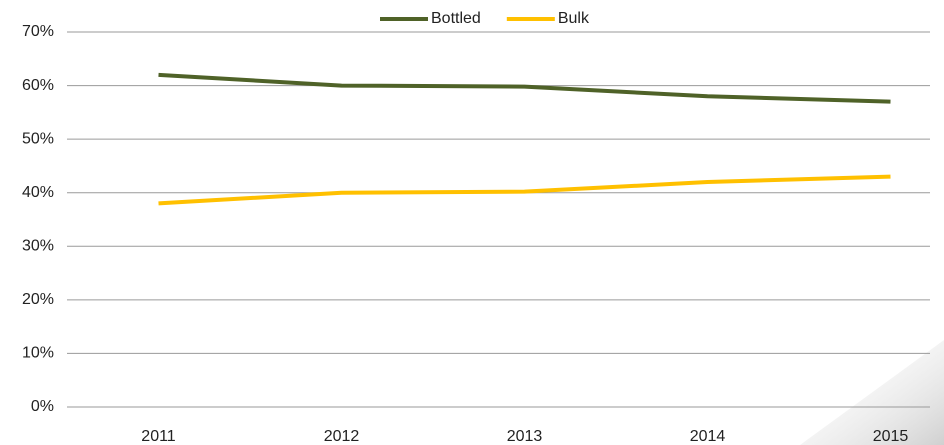 The image size is (944, 445). I want to click on y-tick-label: 20%, so click(38, 299).